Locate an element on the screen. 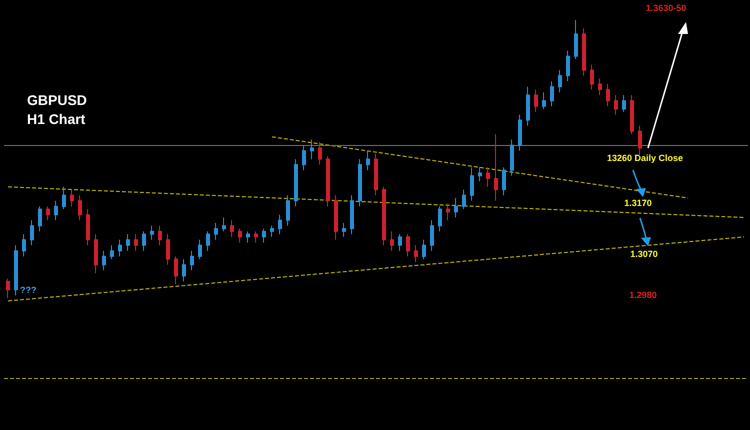  annotation: ??? is located at coordinates (28, 290).